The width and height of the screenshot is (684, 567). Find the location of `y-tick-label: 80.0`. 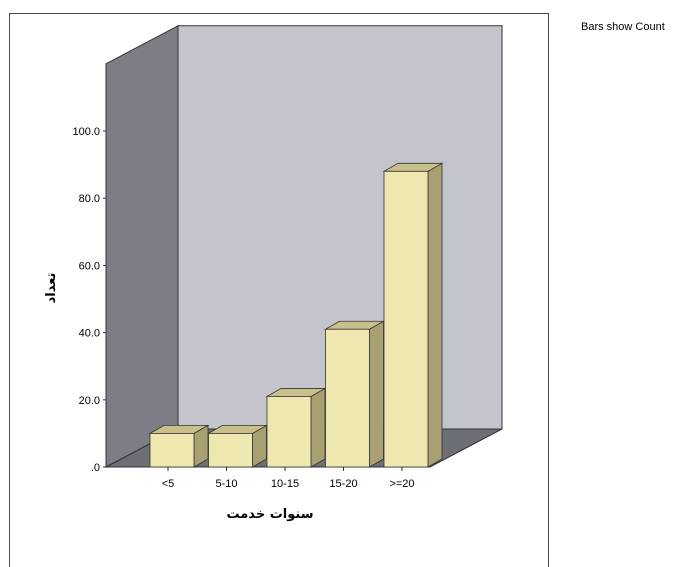

y-tick-label: 80.0 is located at coordinates (89, 199).